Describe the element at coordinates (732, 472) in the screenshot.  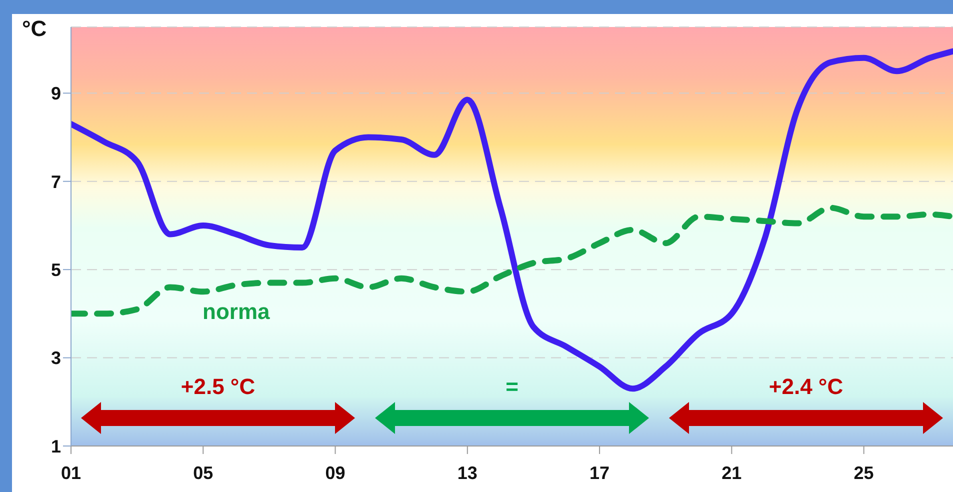
I see `x-tick-label: 21` at that location.